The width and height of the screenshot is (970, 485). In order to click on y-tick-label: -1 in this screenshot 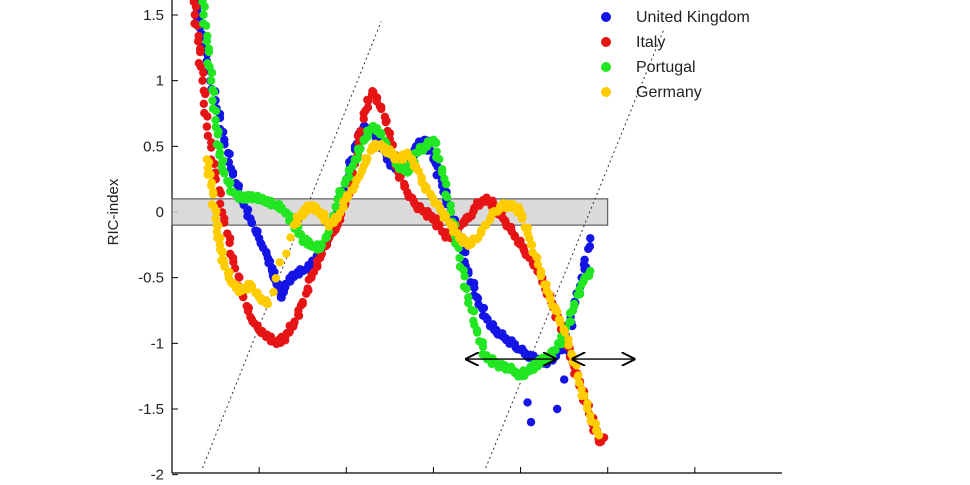, I will do `click(157, 343)`.